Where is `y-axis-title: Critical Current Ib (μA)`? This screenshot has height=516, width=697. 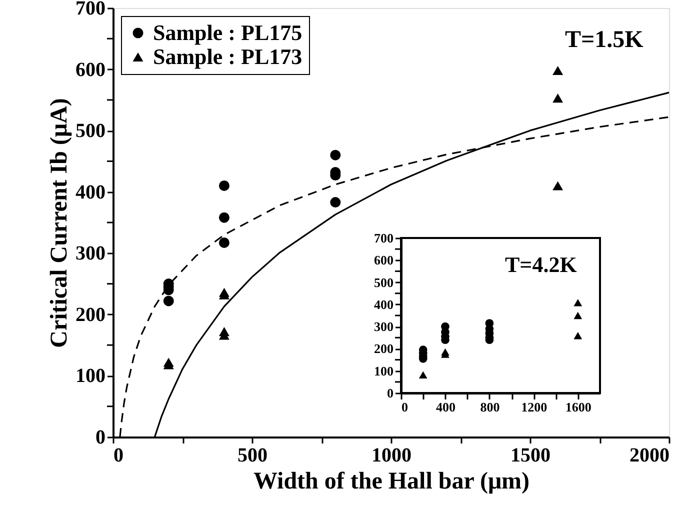
y-axis-title: Critical Current Ib (μA) is located at coordinates (59, 223).